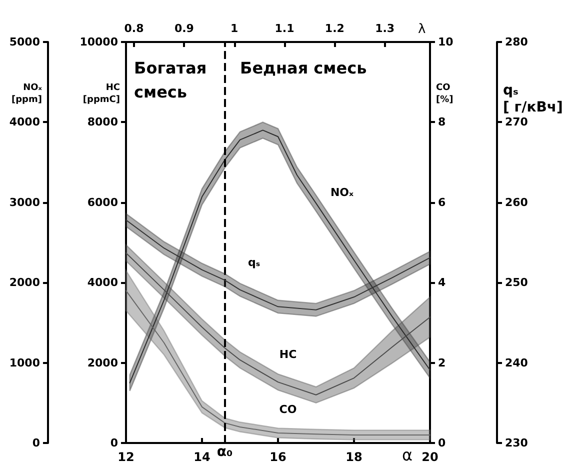 Image resolution: width=571 pixels, height=463 pixels. What do you see at coordinates (407, 454) in the screenshot?
I see `x-axis-title: α` at bounding box center [407, 454].